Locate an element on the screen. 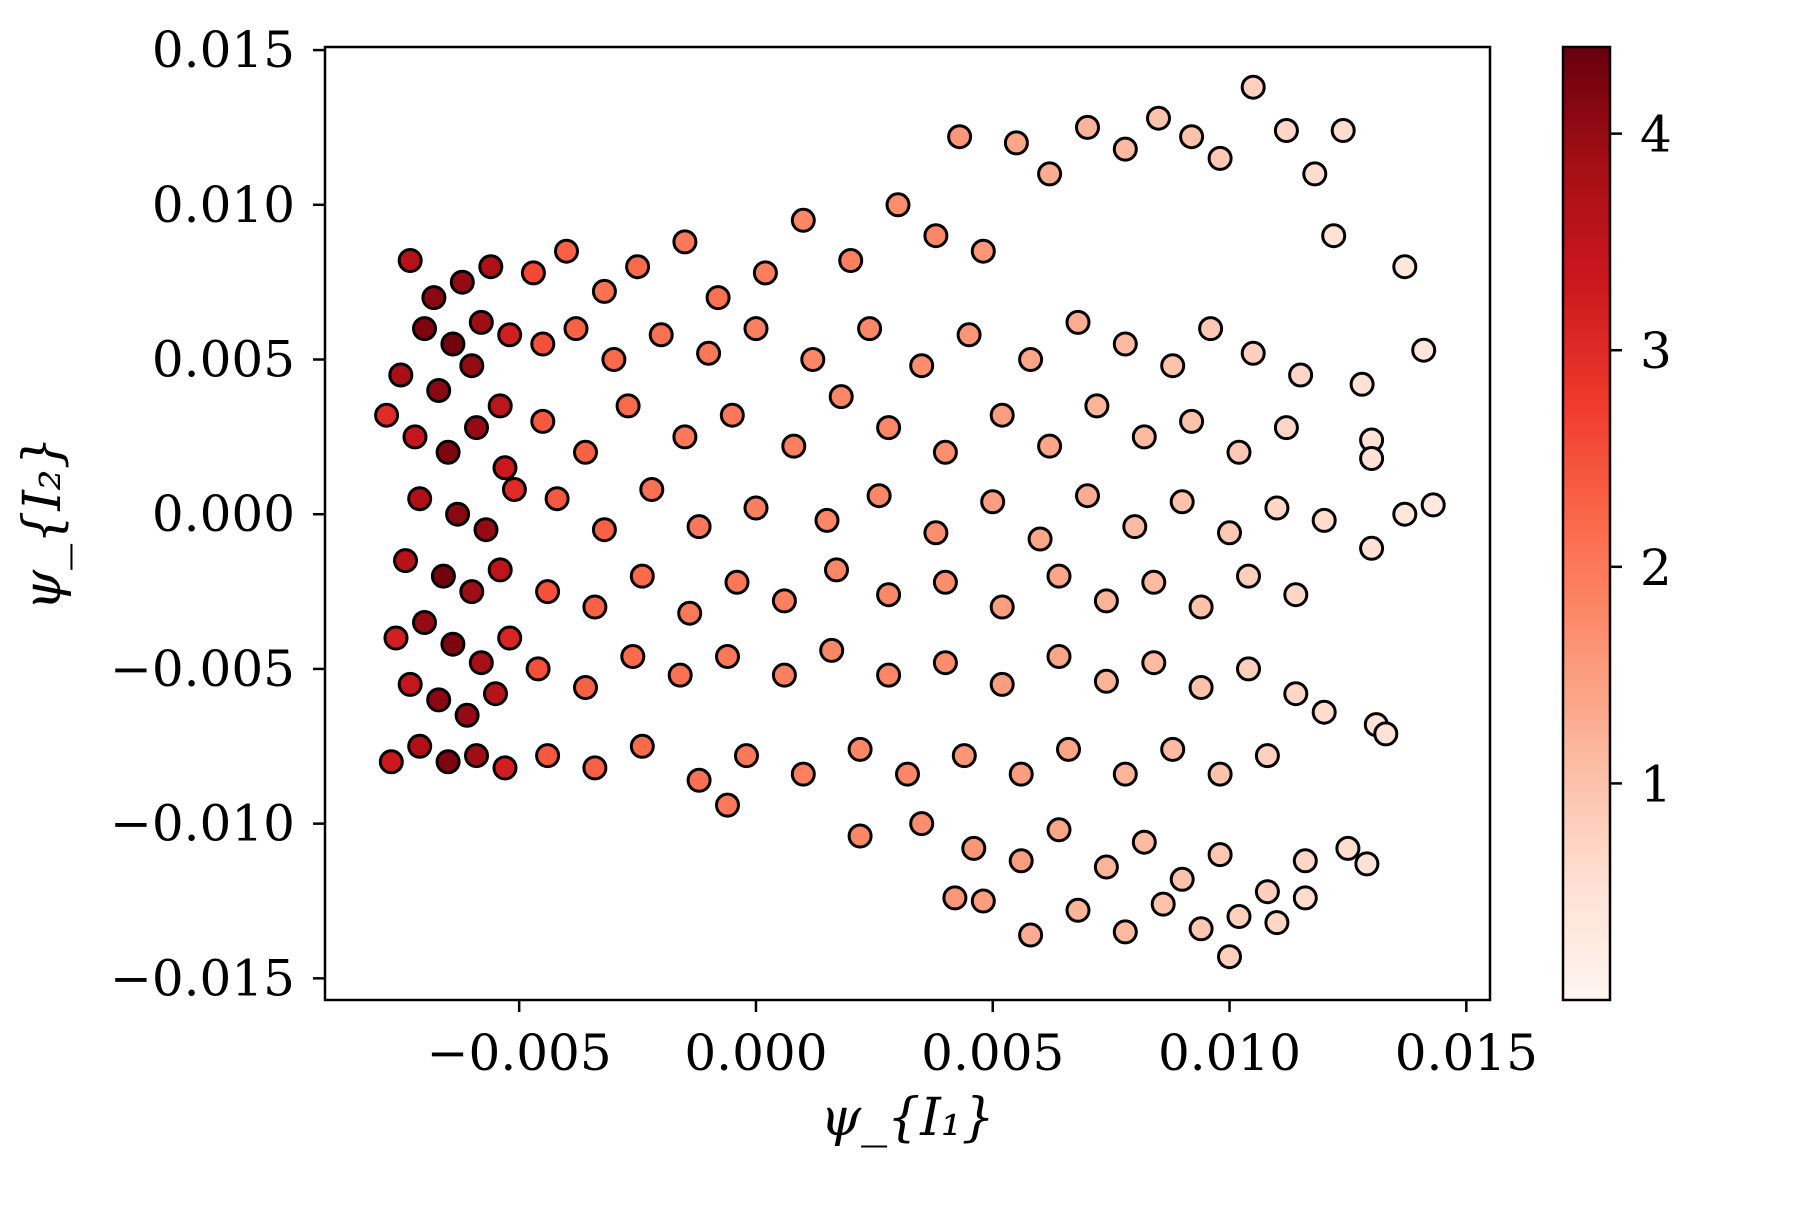 The height and width of the screenshot is (1205, 1800). colorbar-tick-label: 2 is located at coordinates (1656, 568).